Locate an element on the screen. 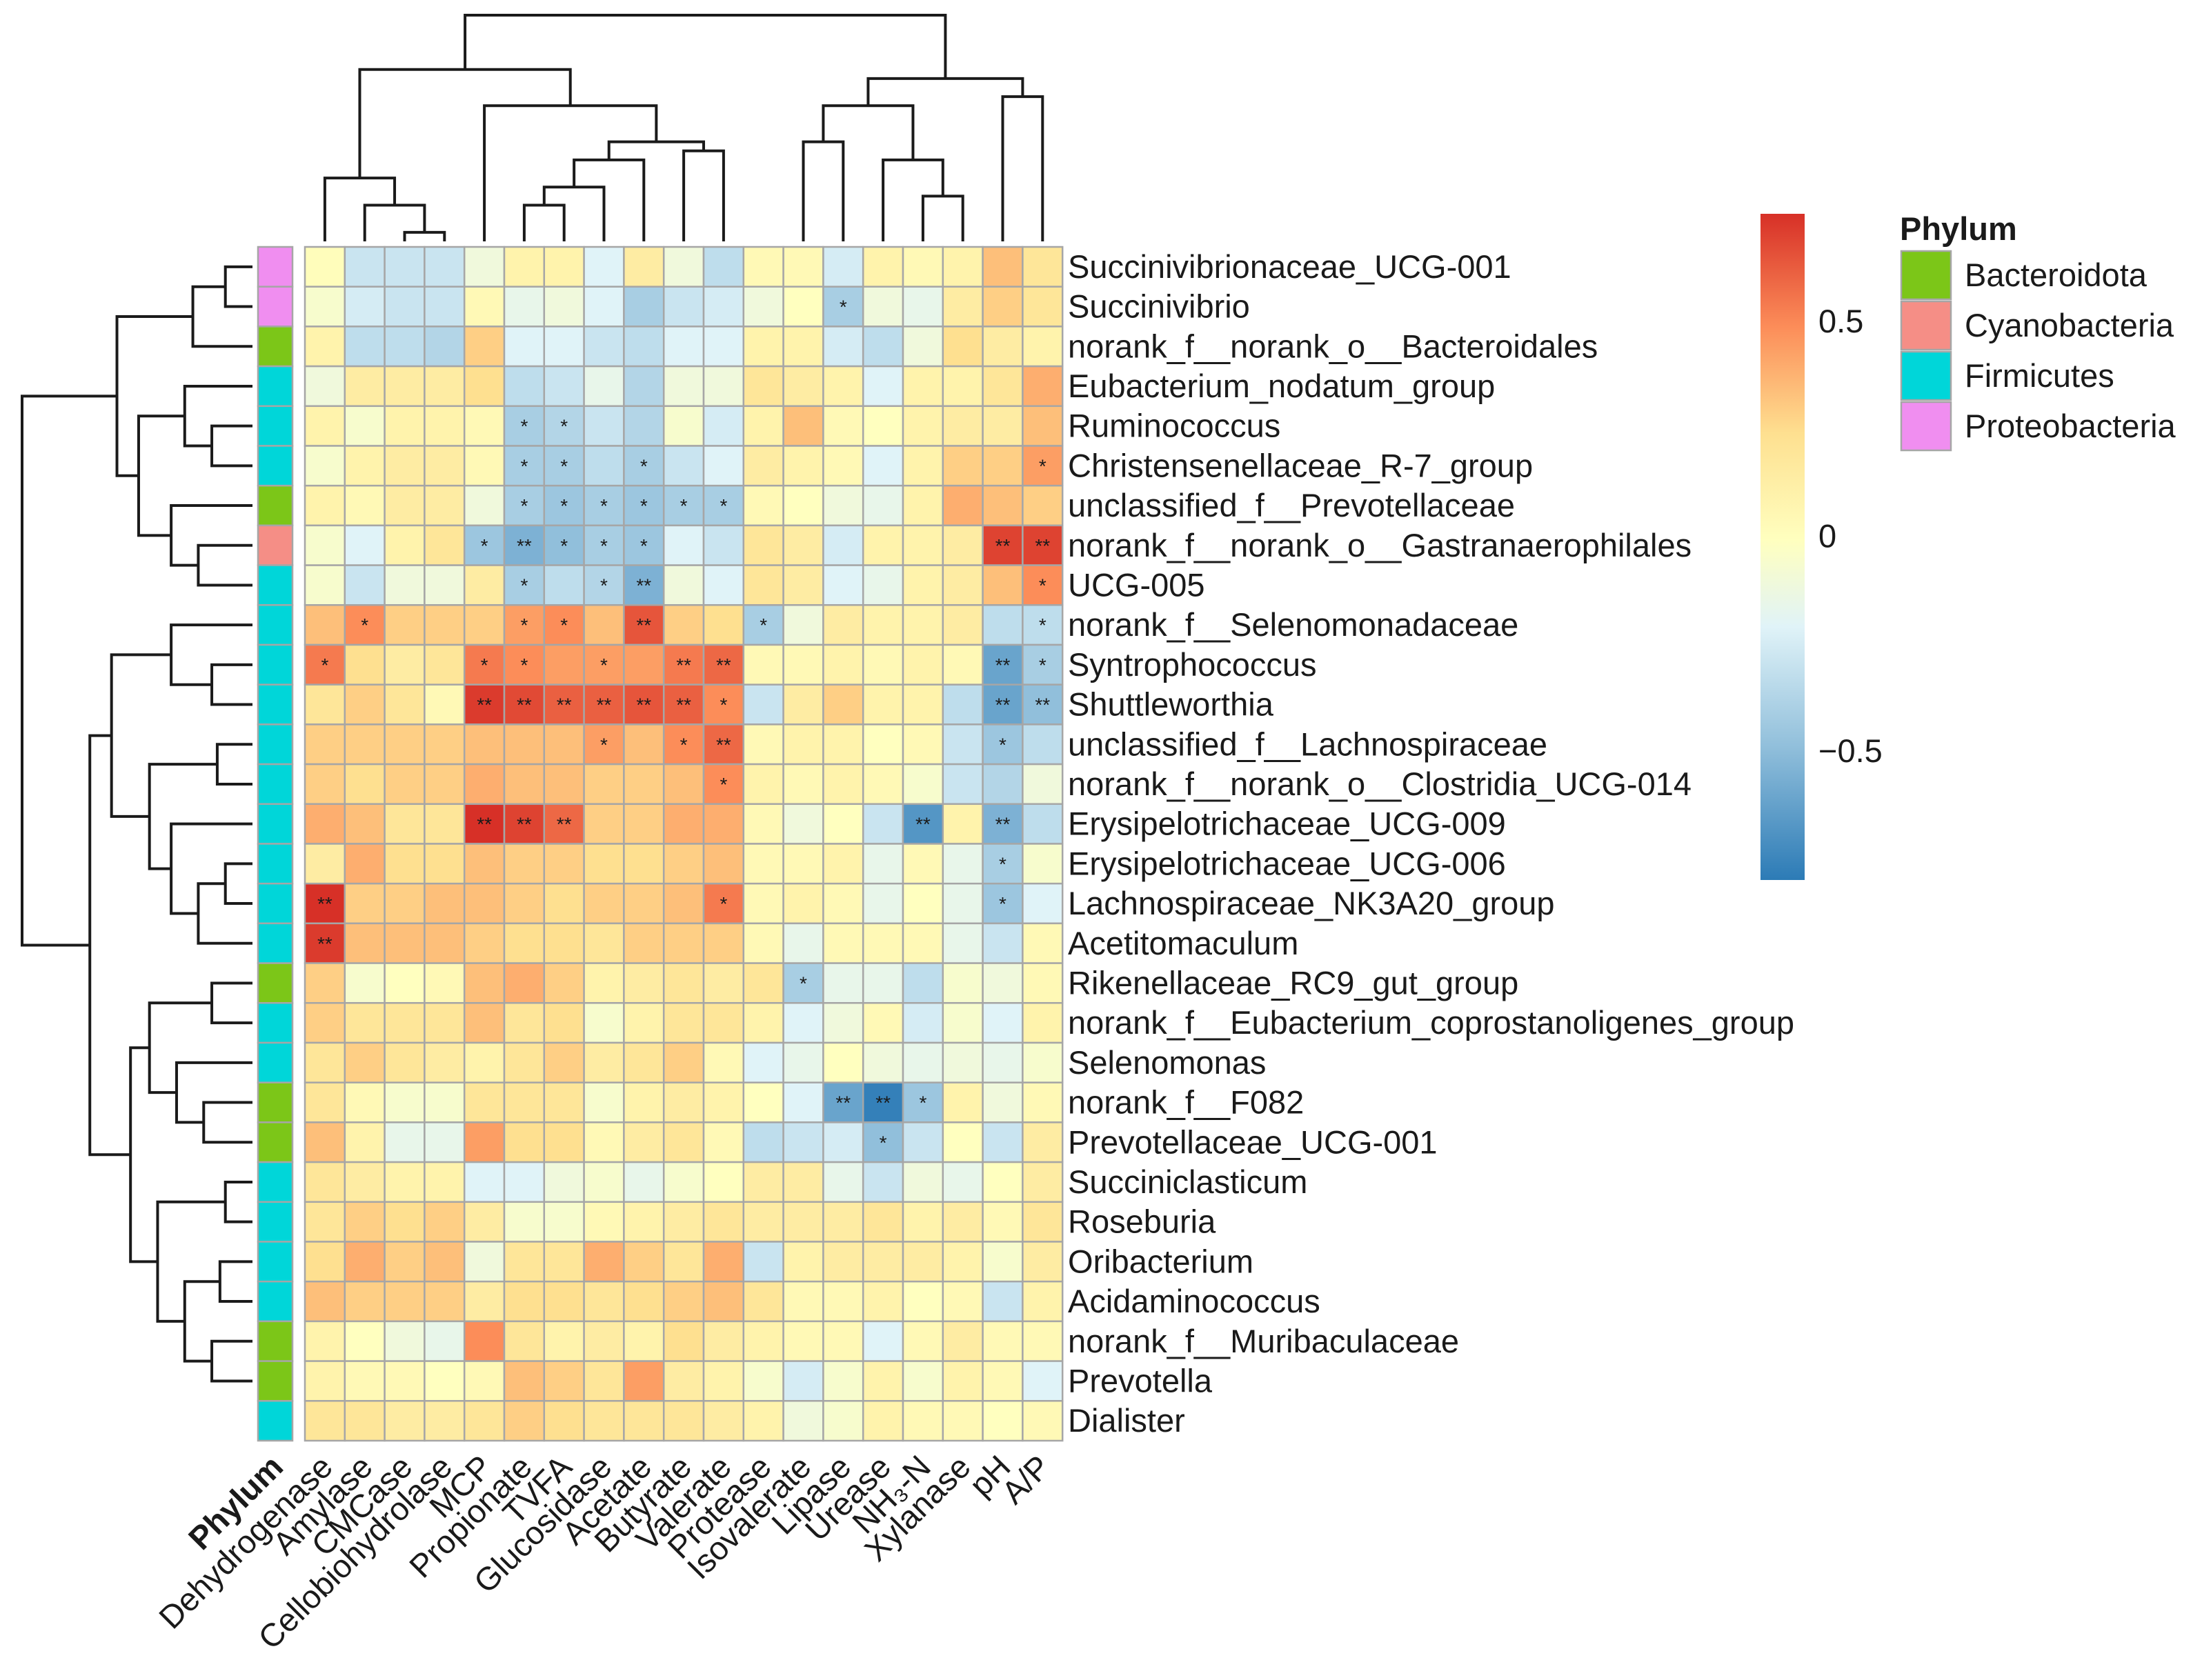 This screenshot has width=2202, height=1680. legend-label: Firmicutes is located at coordinates (2040, 376).